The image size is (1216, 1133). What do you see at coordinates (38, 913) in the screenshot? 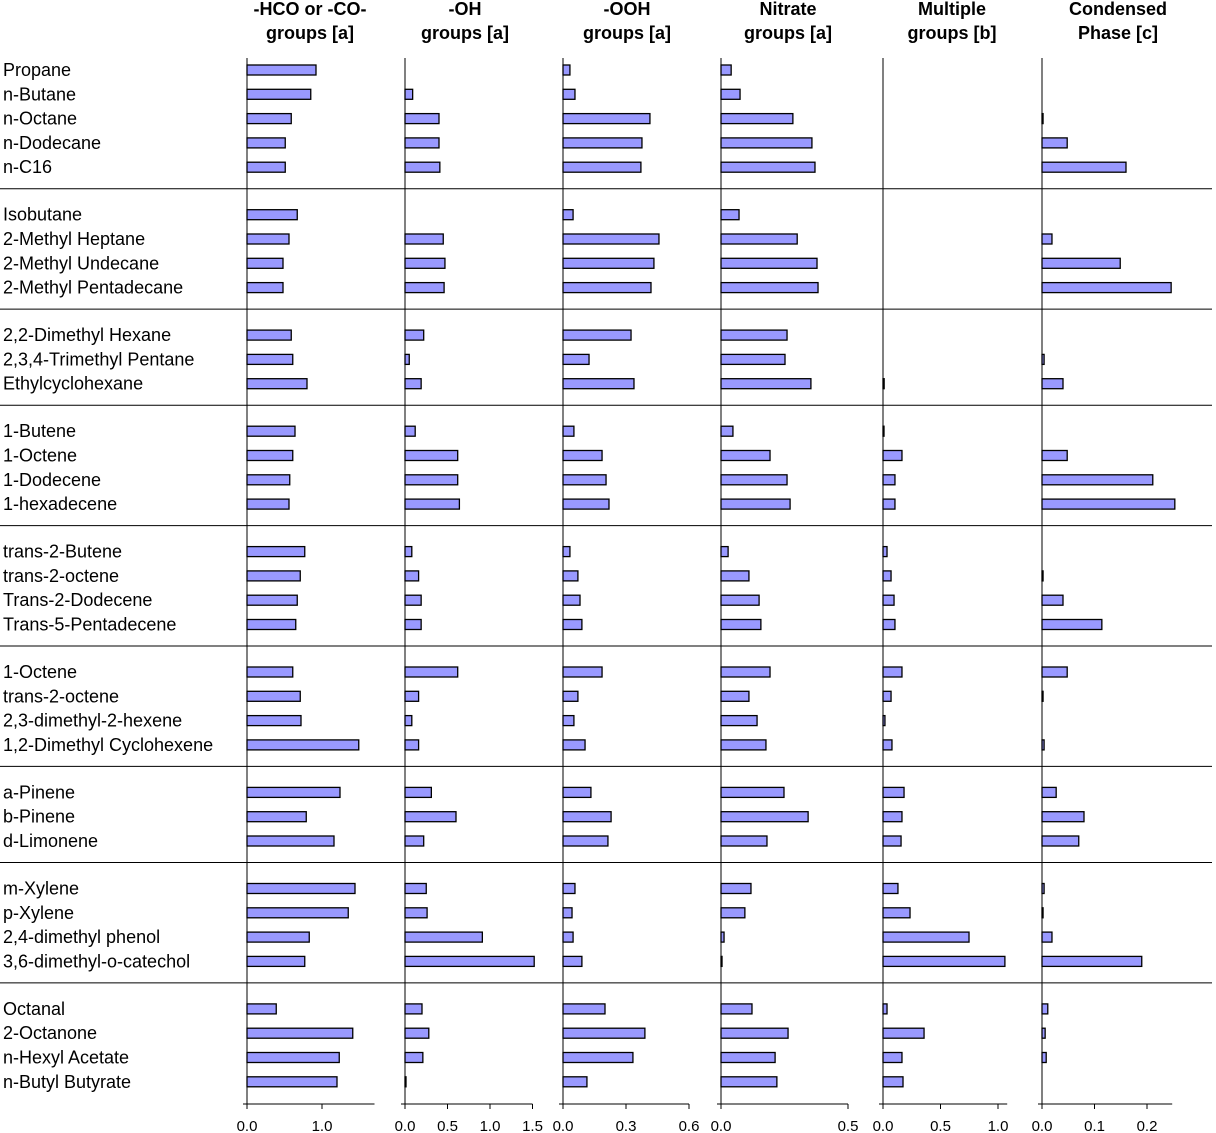
I see `category-label: p-Xylene` at bounding box center [38, 913].